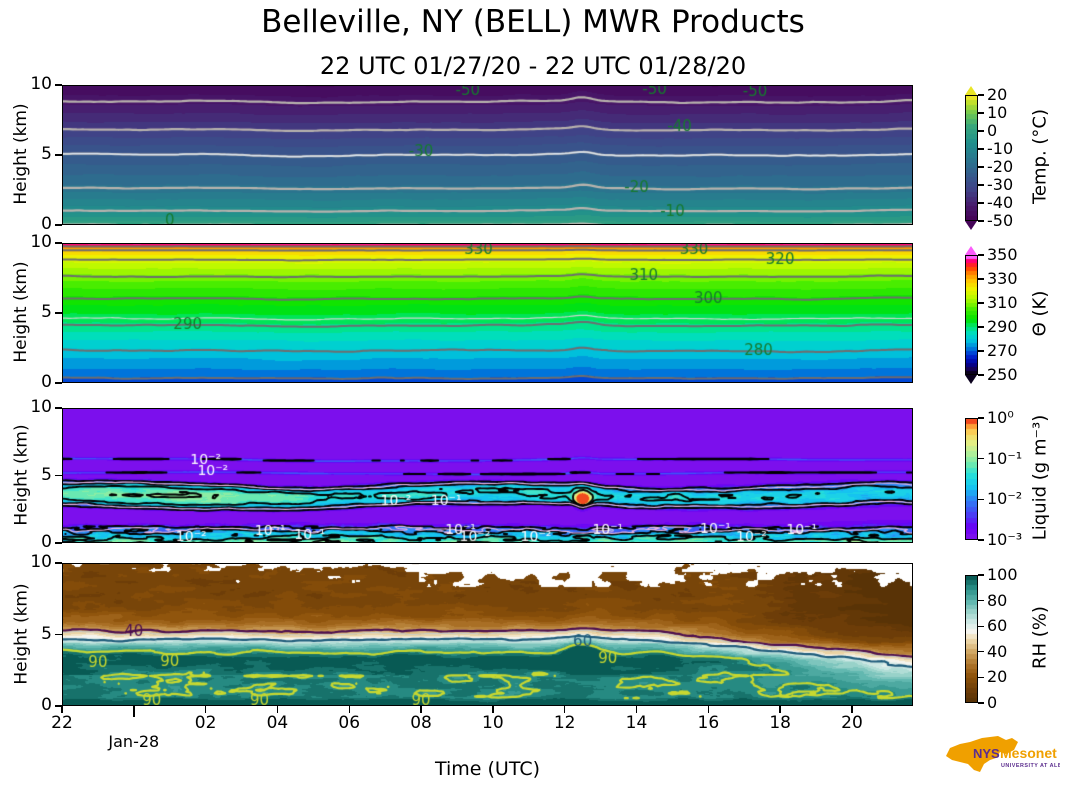 The image size is (1066, 806). What do you see at coordinates (1005, 539) in the screenshot?
I see `colorbar-tick-liquid-3: 10⁻³` at bounding box center [1005, 539].